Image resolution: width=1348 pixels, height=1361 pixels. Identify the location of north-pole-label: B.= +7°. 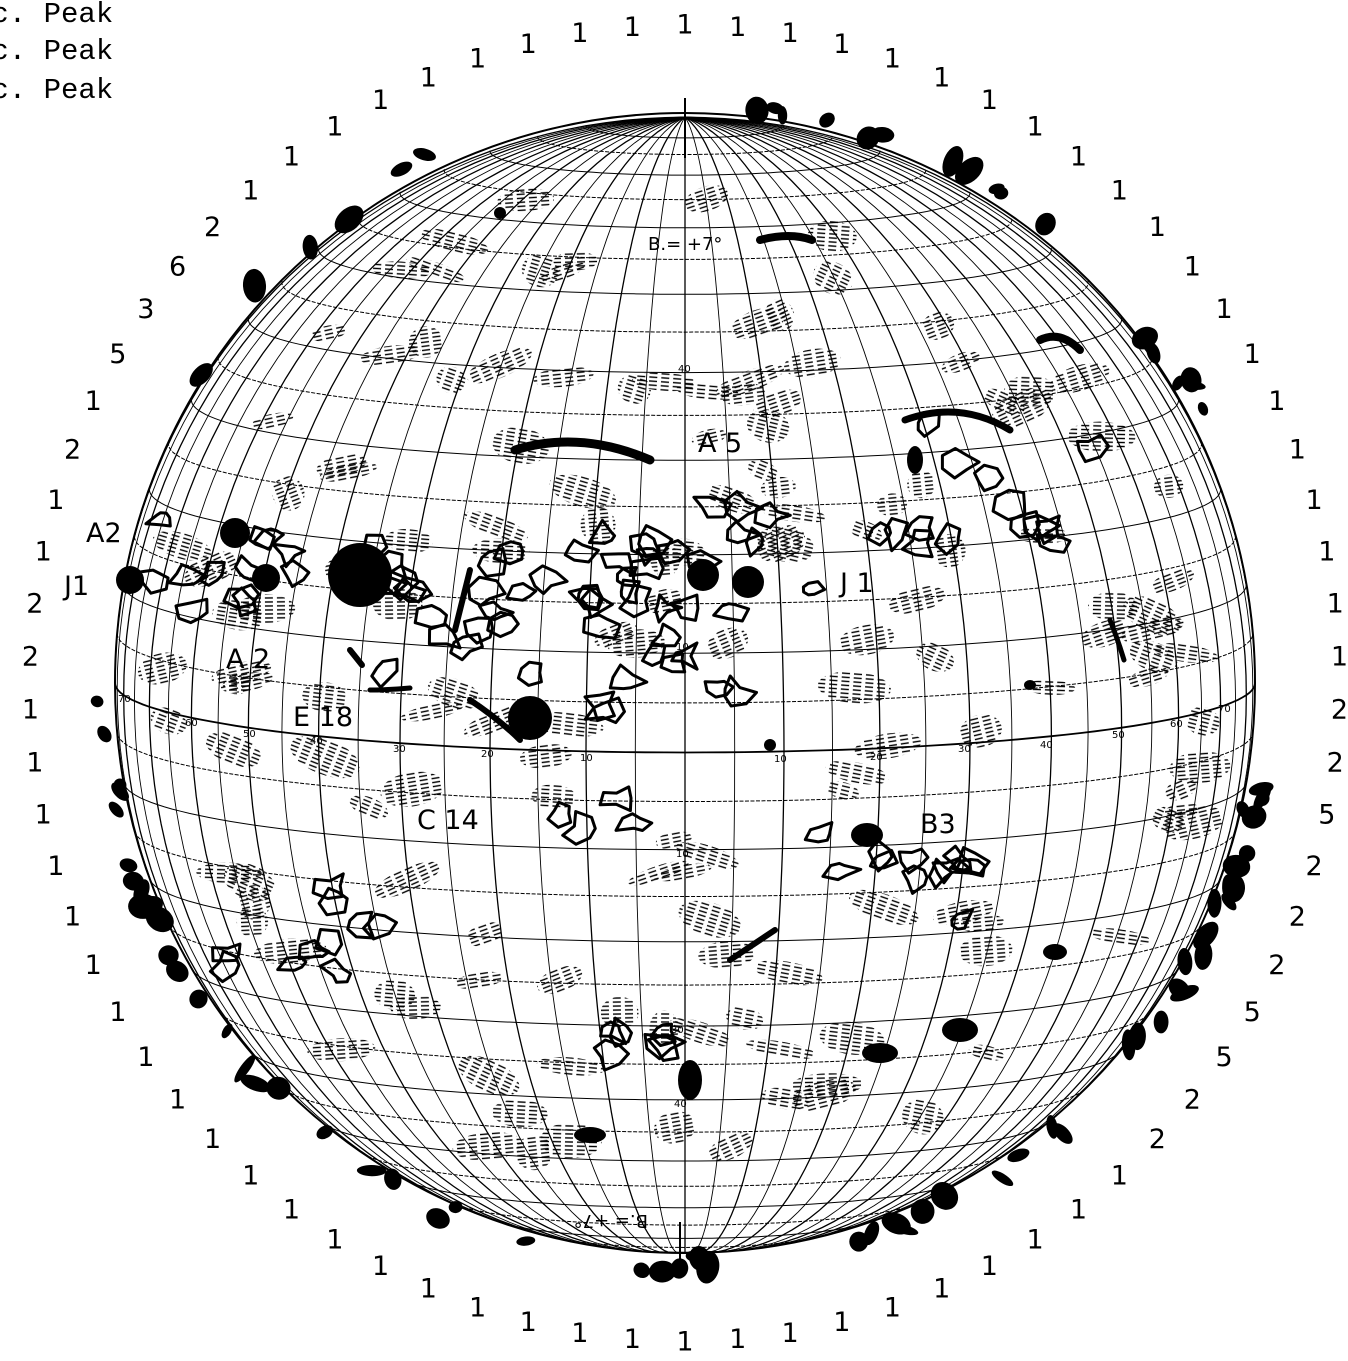
(685, 244).